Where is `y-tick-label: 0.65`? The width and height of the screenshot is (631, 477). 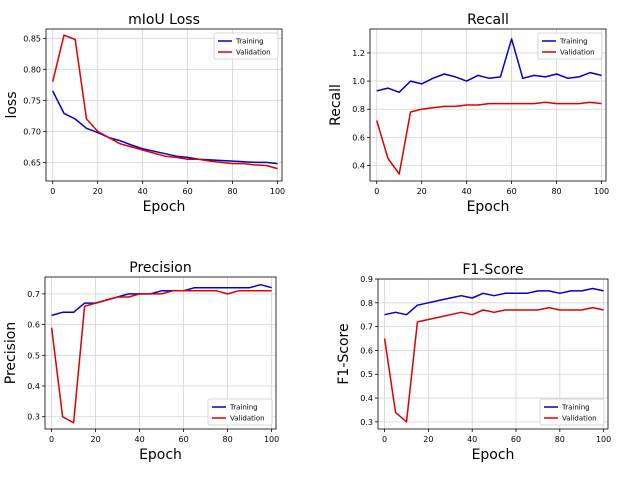
y-tick-label: 0.65 is located at coordinates (32, 162).